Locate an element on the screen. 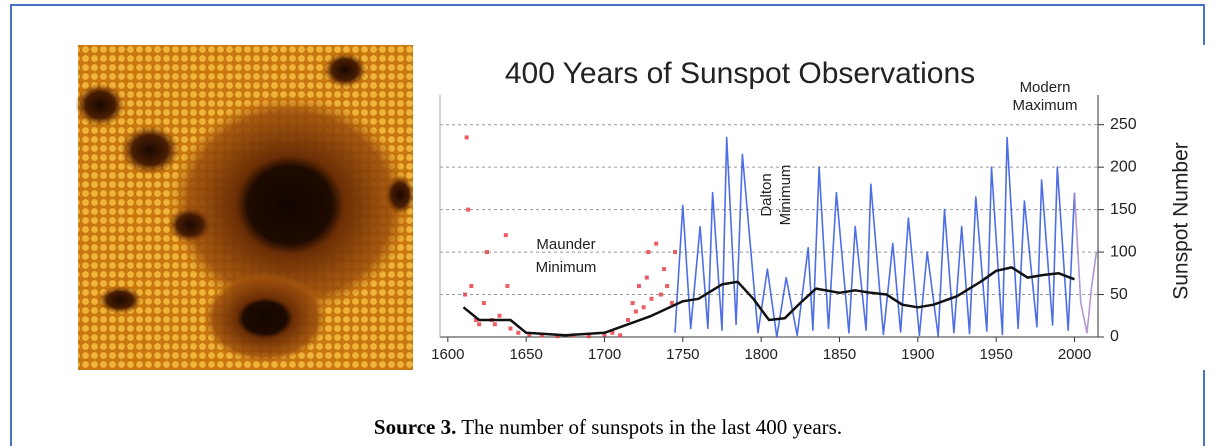 This screenshot has width=1215, height=446. x-tick-label: 1650 is located at coordinates (525, 354).